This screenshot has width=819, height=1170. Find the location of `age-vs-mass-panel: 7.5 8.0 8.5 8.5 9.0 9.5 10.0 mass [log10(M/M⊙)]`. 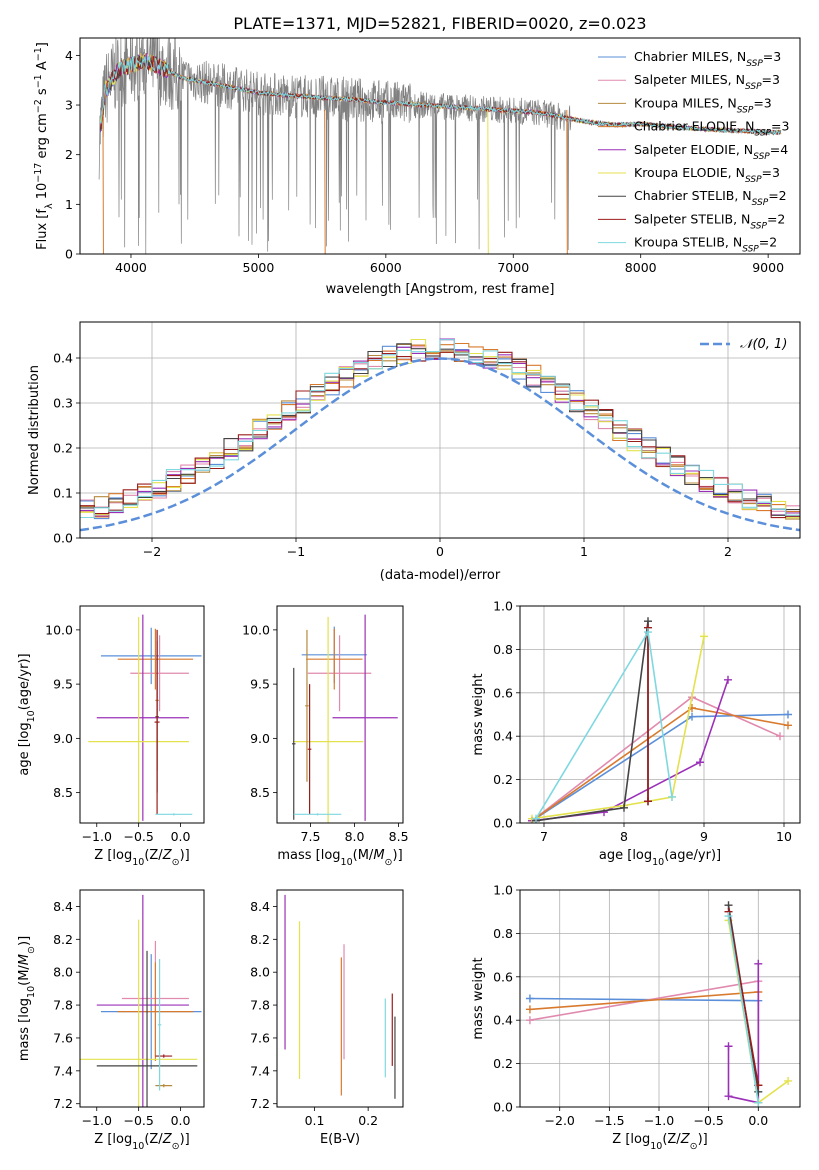

age-vs-mass-panel: 7.5 8.0 8.5 8.5 9.0 9.5 10.0 mass [log10(M/M⊙)] is located at coordinates (325, 736).